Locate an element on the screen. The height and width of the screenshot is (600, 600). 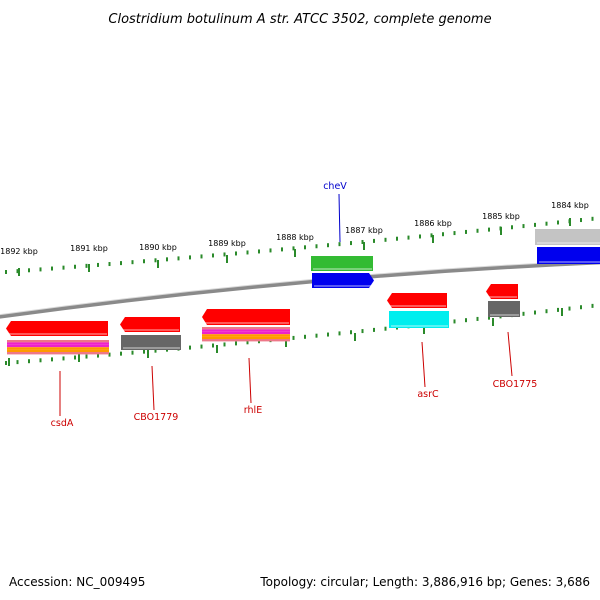
gene-label: asrC is located at coordinates (428, 394).